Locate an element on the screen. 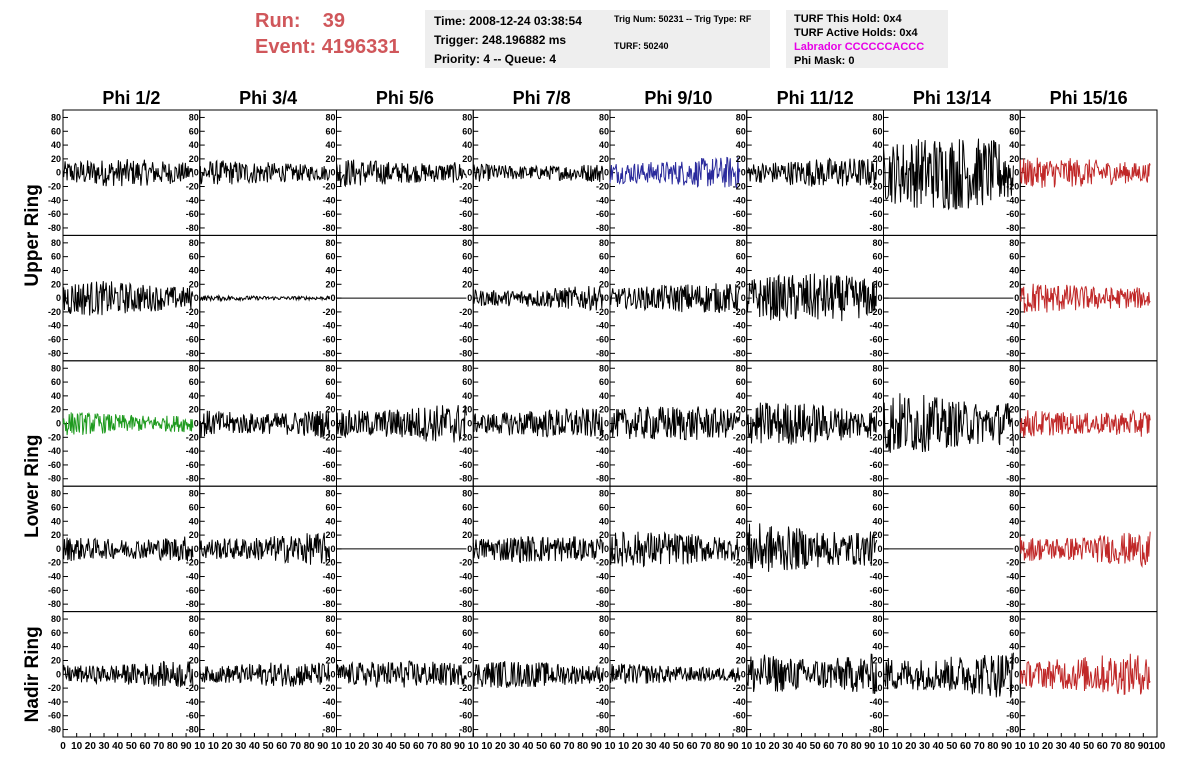  x-tick-label: 10 is located at coordinates (77, 746).